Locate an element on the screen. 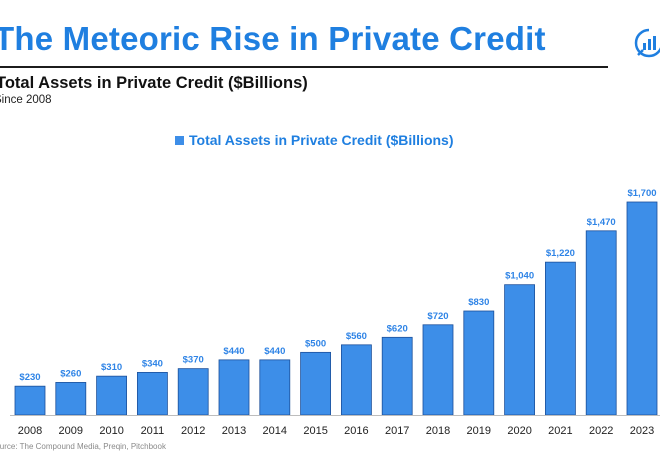 This screenshot has height=470, width=660. since-label: Since 2008 is located at coordinates (26, 100).